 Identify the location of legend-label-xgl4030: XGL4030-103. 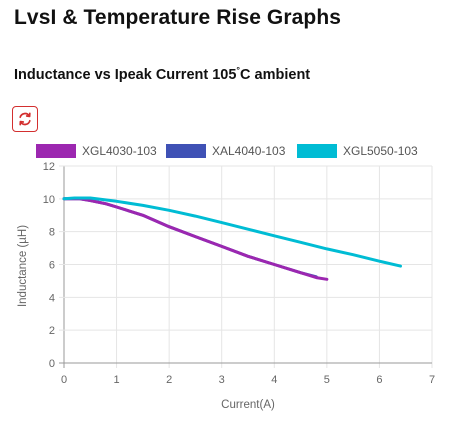
(119, 151).